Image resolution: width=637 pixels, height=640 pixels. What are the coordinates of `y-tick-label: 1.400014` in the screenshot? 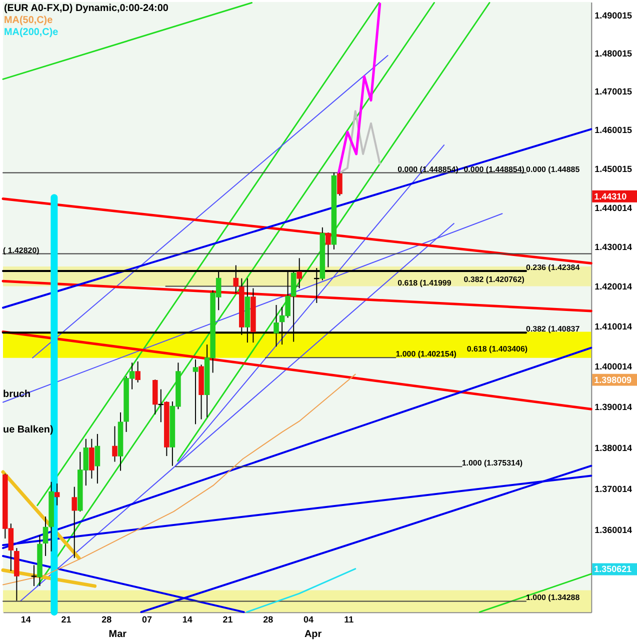 It's located at (613, 367).